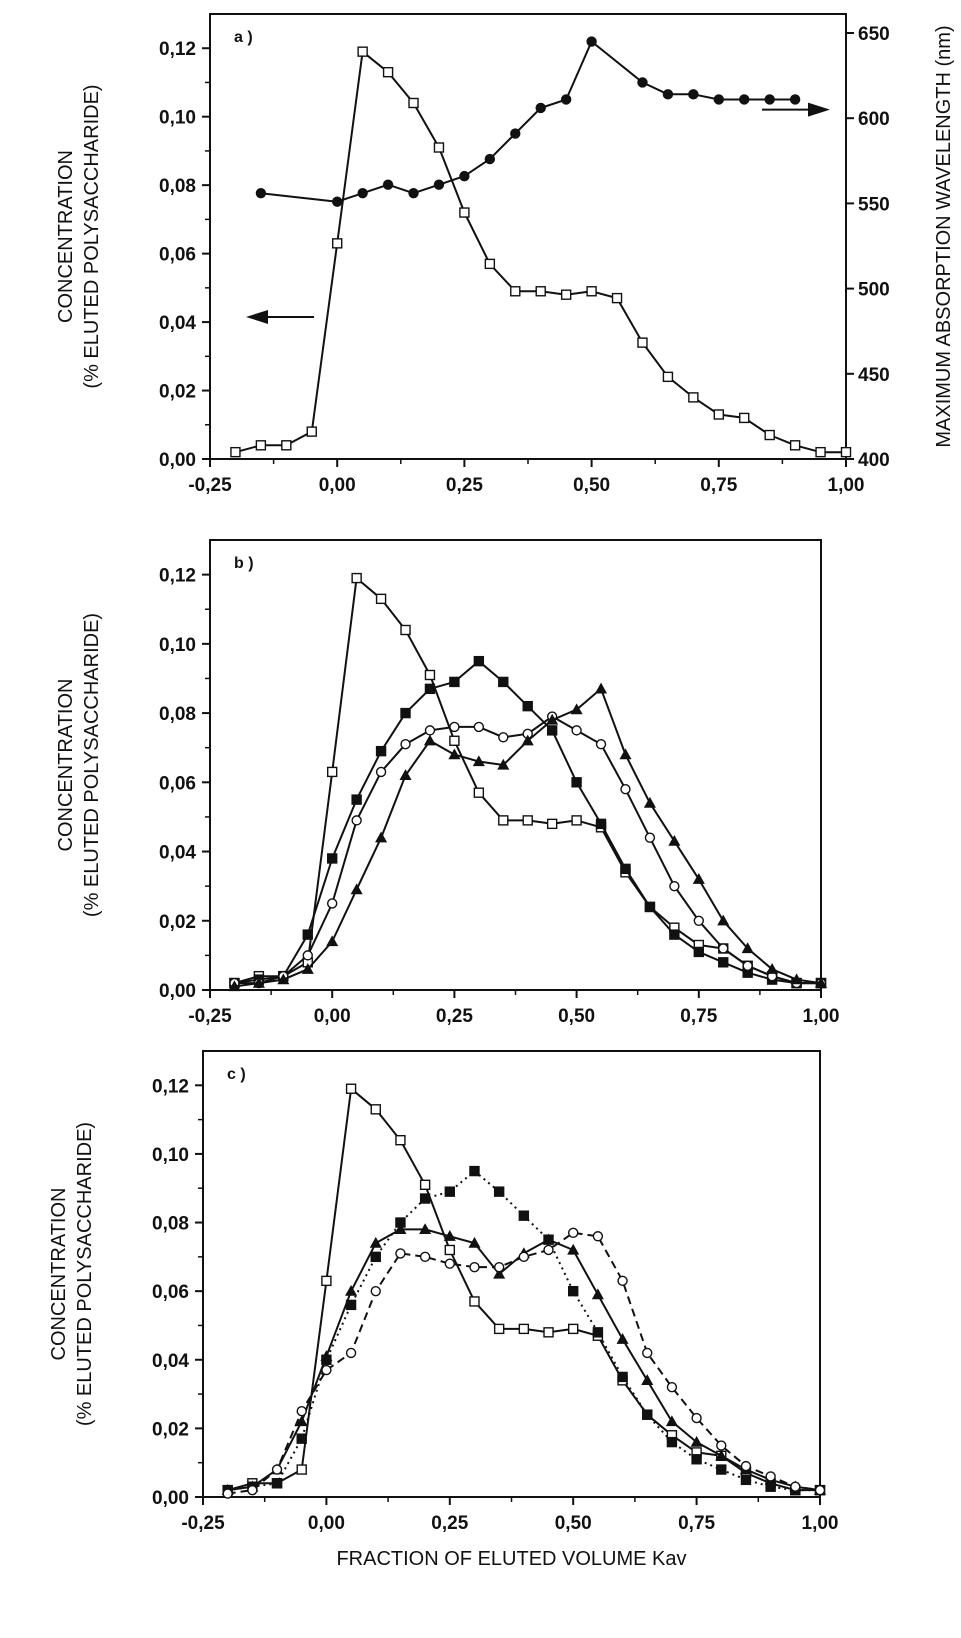 The image size is (961, 1638). What do you see at coordinates (177, 991) in the screenshot?
I see `y-tick-label: 0,00` at bounding box center [177, 991].